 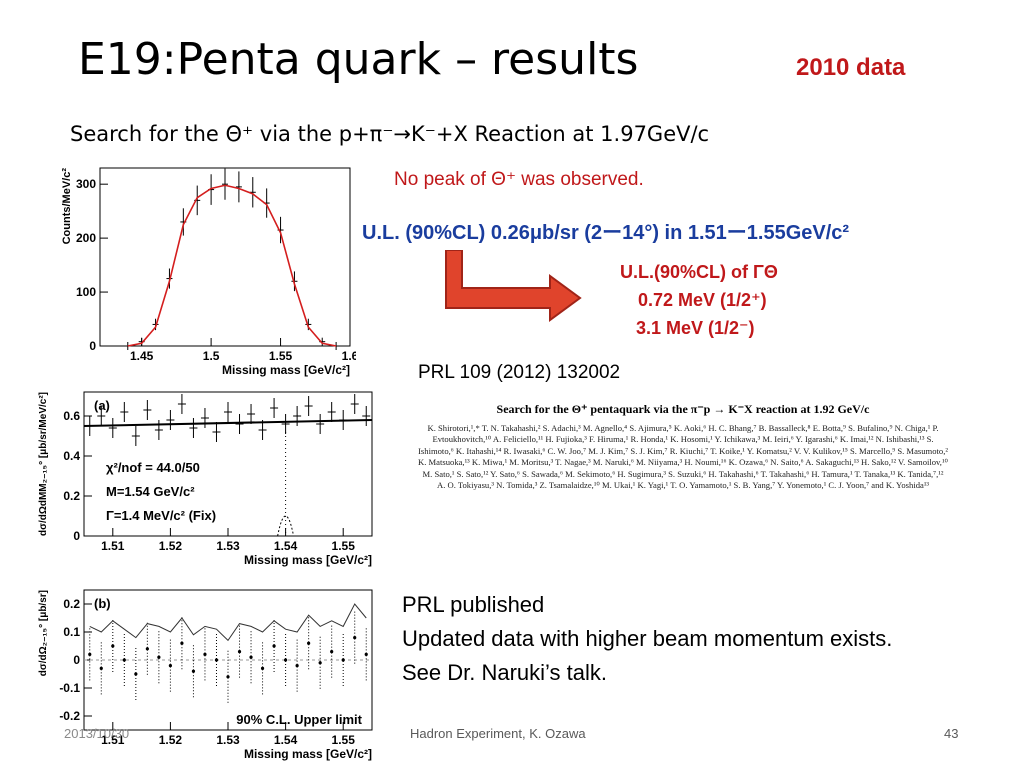 I want to click on red-arrow-icon, so click(x=513, y=286).